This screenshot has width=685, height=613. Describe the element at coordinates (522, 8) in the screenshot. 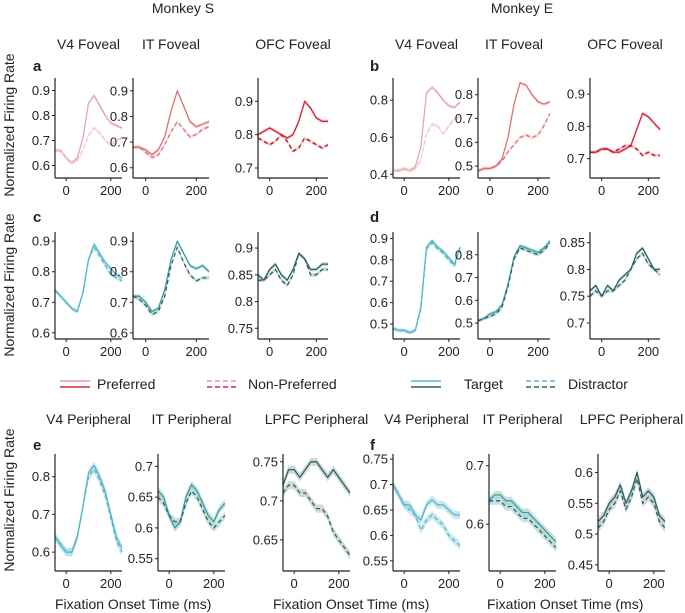

I see `monkey-e-header: Monkey E` at that location.